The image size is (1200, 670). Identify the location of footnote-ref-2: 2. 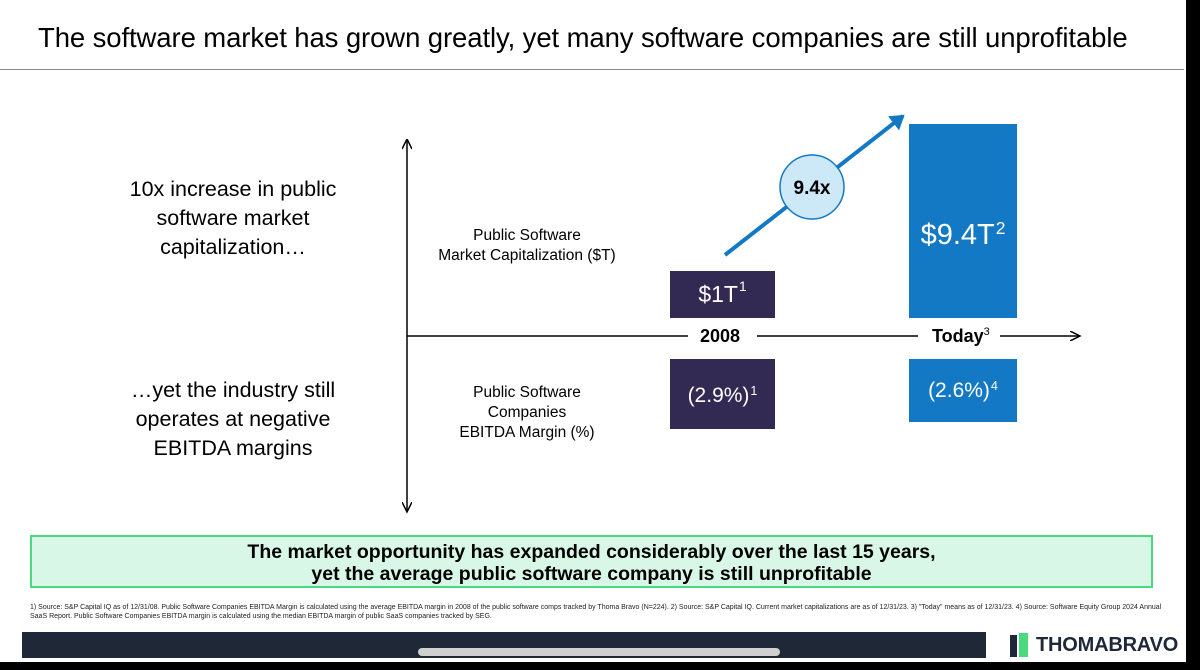
(1000, 227).